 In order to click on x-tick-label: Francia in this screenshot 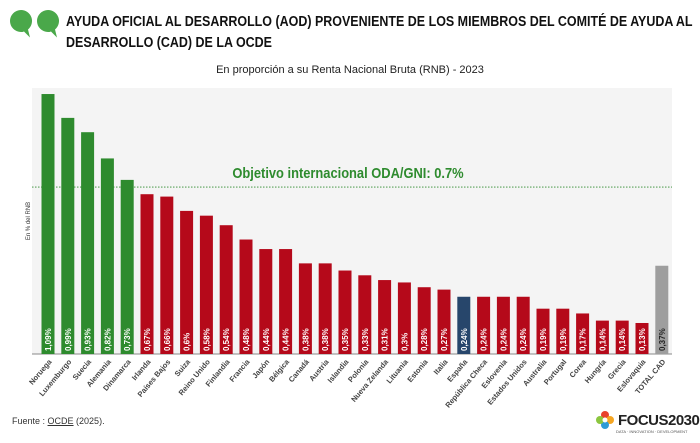, I will do `click(239, 370)`.